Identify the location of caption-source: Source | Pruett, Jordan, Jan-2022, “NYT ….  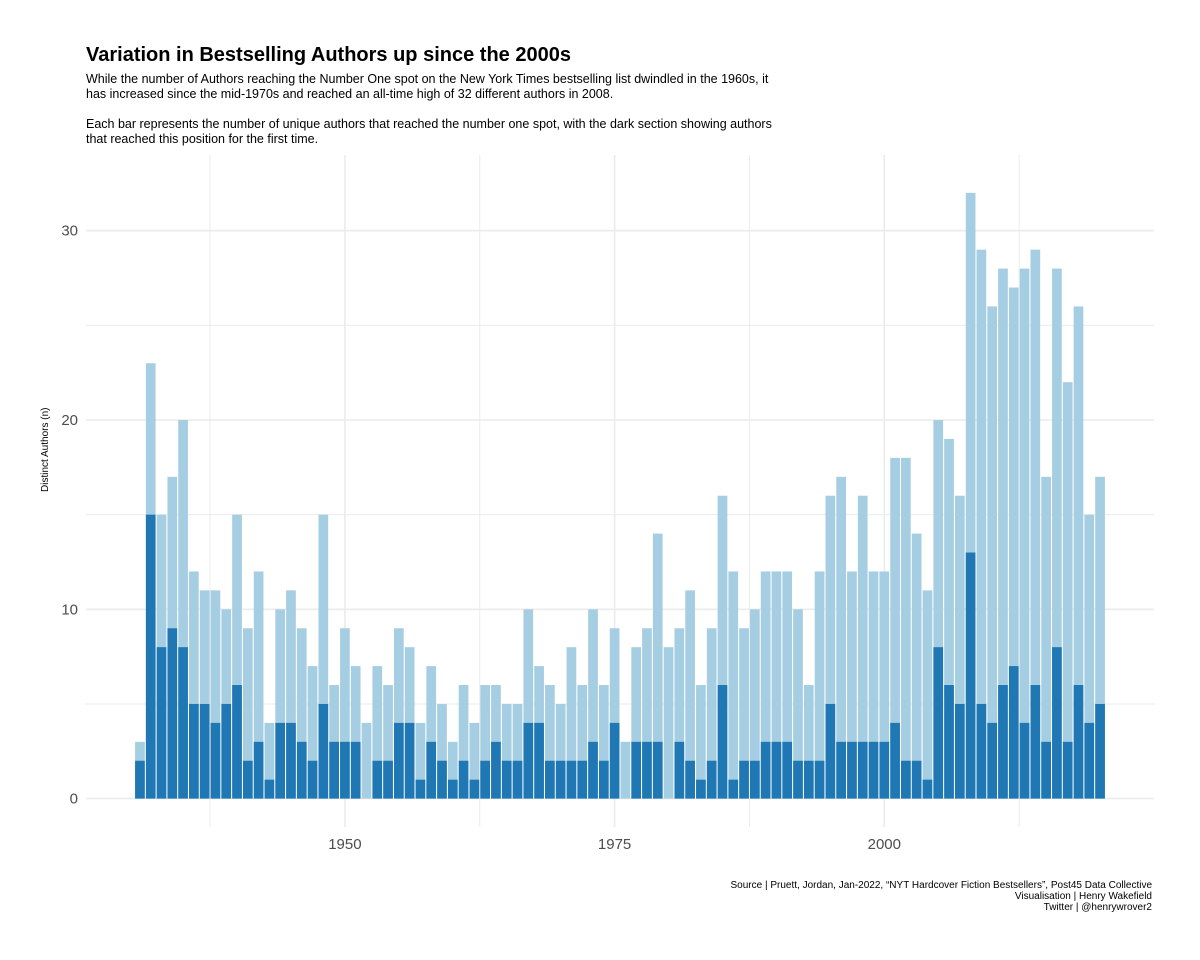
(941, 885).